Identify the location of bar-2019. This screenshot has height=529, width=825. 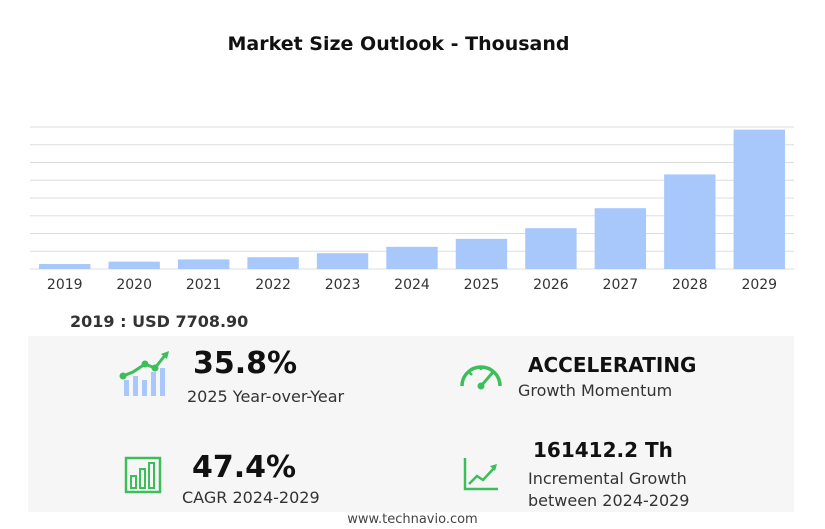
(65, 266).